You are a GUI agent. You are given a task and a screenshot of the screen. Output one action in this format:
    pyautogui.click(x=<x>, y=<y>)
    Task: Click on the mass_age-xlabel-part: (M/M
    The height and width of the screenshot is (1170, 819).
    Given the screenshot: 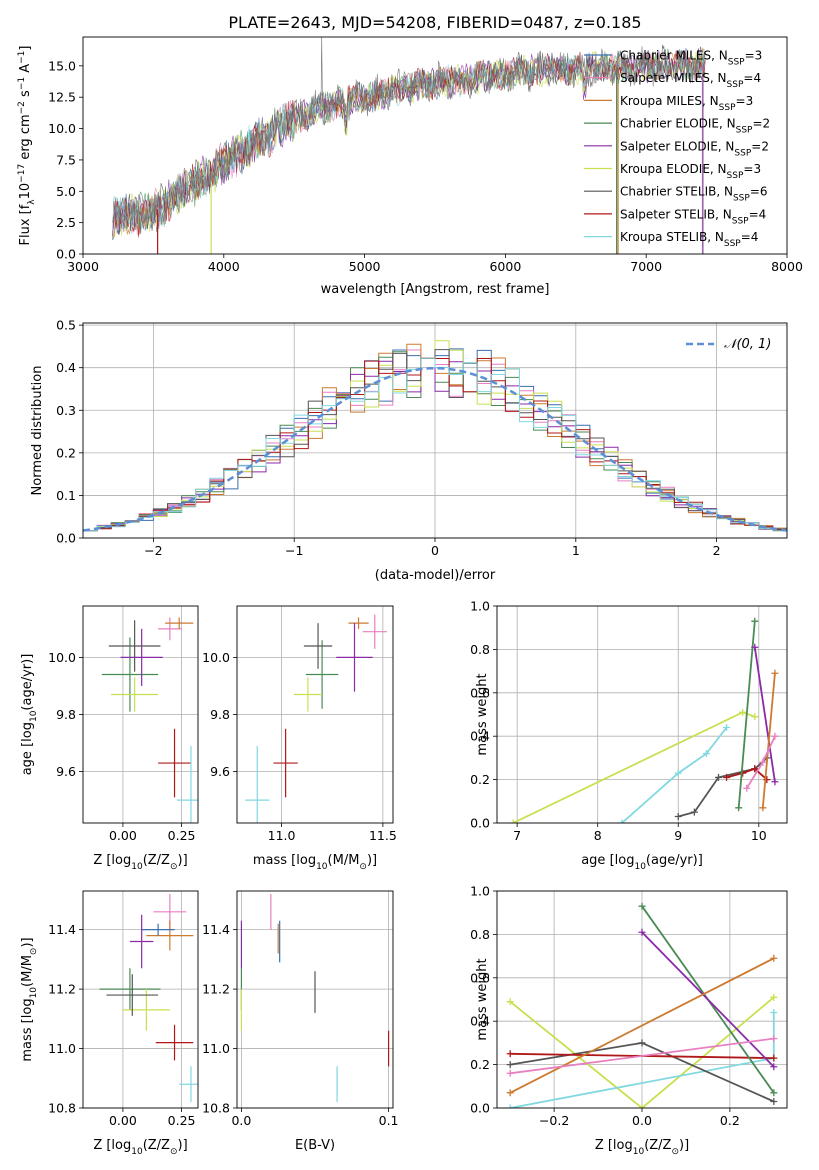 What is the action you would take?
    pyautogui.click(x=344, y=860)
    